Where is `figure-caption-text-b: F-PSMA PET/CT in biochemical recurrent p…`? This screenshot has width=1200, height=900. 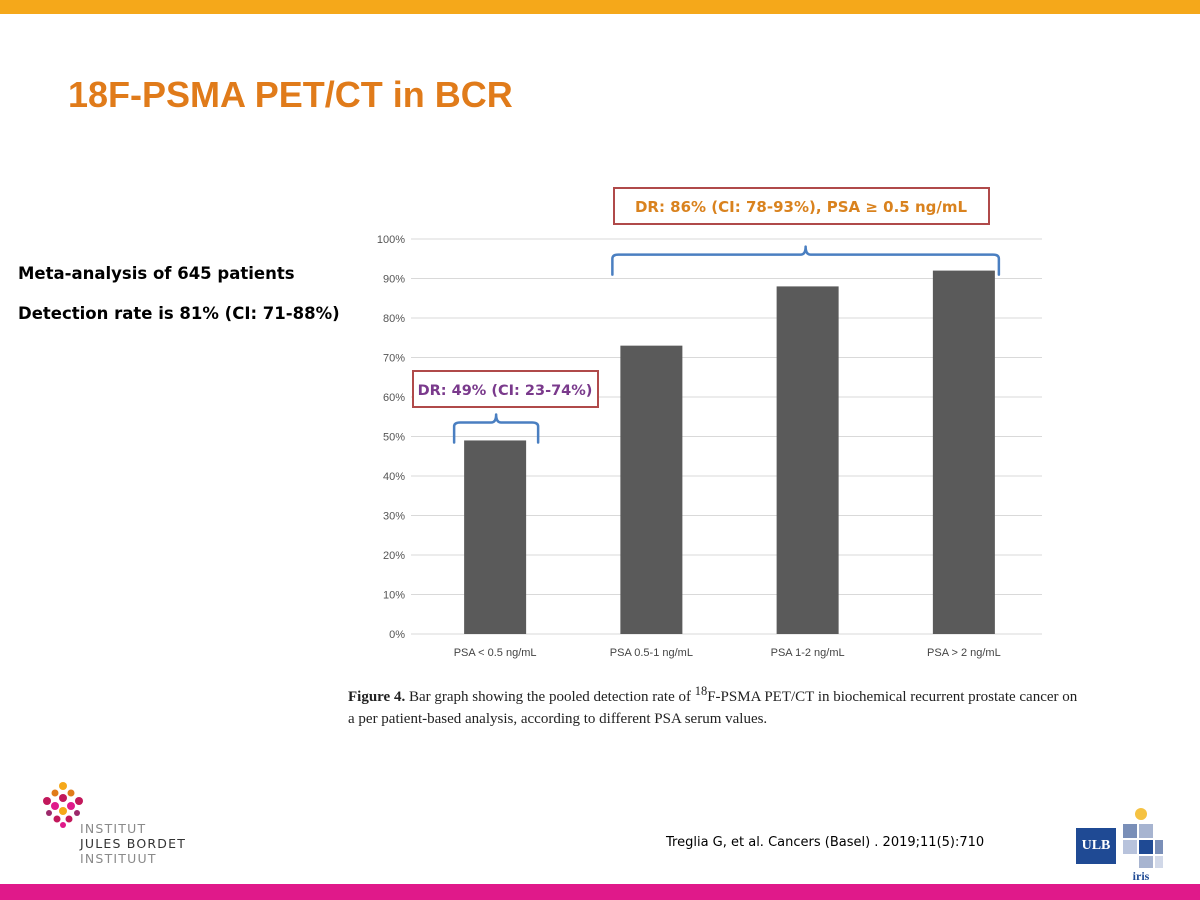
figure-caption-text-b: F-PSMA PET/CT in biochemical recurrent p… is located at coordinates (713, 708).